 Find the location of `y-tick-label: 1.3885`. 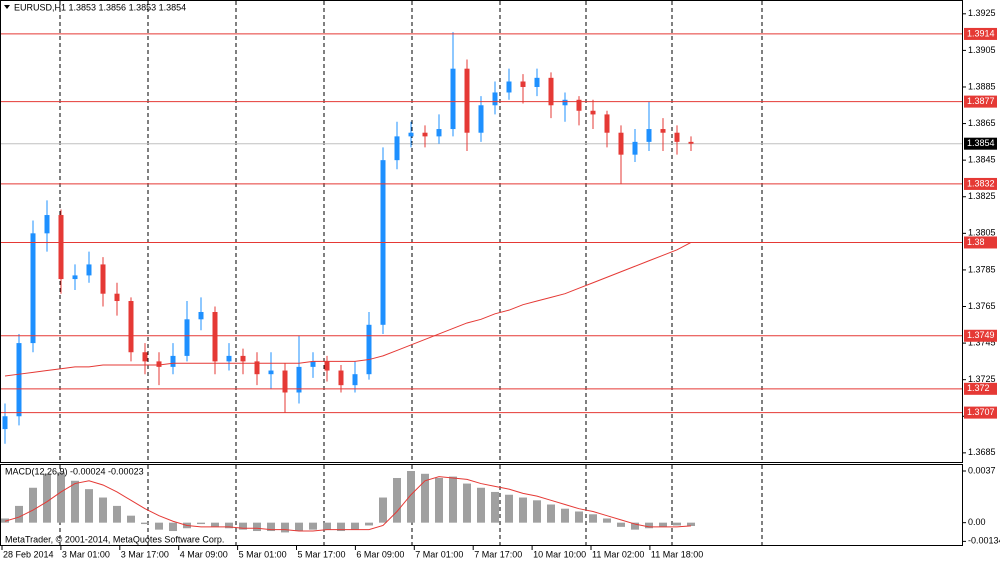

y-tick-label: 1.3885 is located at coordinates (982, 86).